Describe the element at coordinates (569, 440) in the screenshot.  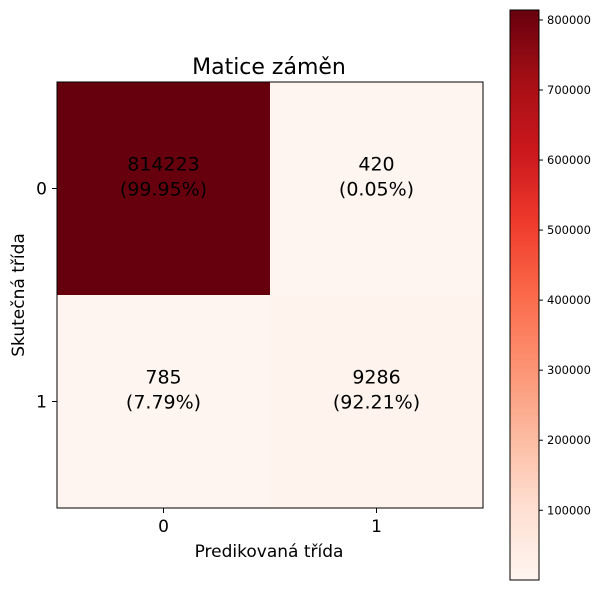
I see `colorbar-tick-label: 200000` at that location.